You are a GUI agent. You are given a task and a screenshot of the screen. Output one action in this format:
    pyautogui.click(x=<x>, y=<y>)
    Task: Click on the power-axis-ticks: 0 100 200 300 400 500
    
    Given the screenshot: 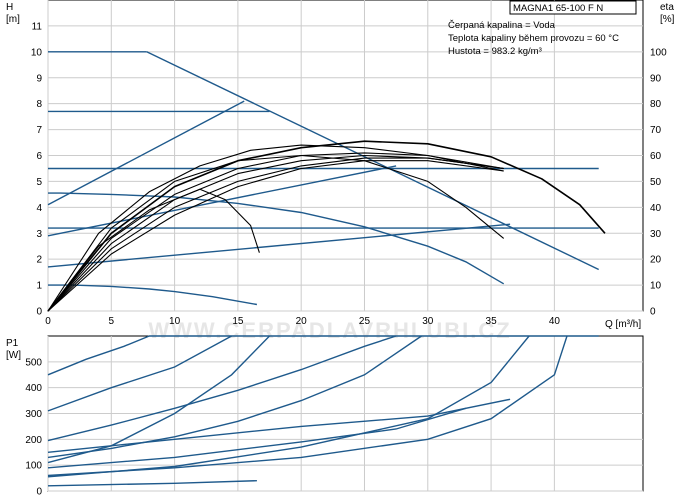 What is the action you would take?
    pyautogui.click(x=33, y=427)
    